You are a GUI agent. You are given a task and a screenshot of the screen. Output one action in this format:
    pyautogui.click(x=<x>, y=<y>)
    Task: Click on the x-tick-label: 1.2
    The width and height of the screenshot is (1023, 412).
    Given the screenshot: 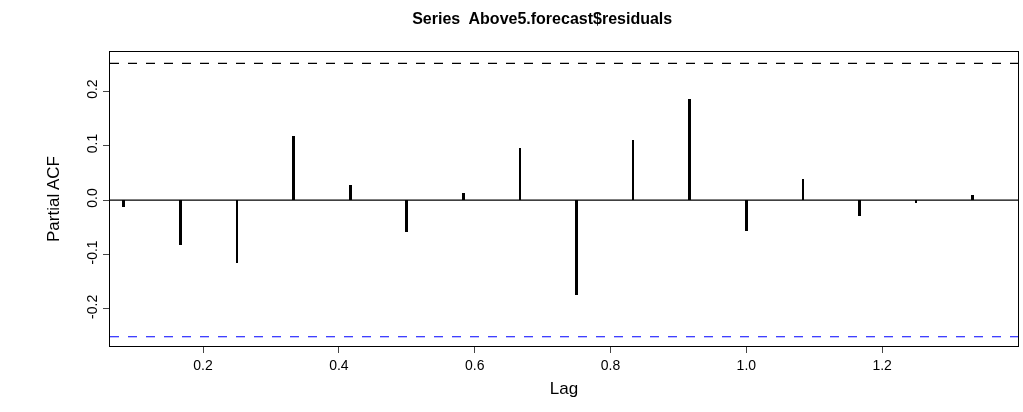 What is the action you would take?
    pyautogui.click(x=882, y=364)
    